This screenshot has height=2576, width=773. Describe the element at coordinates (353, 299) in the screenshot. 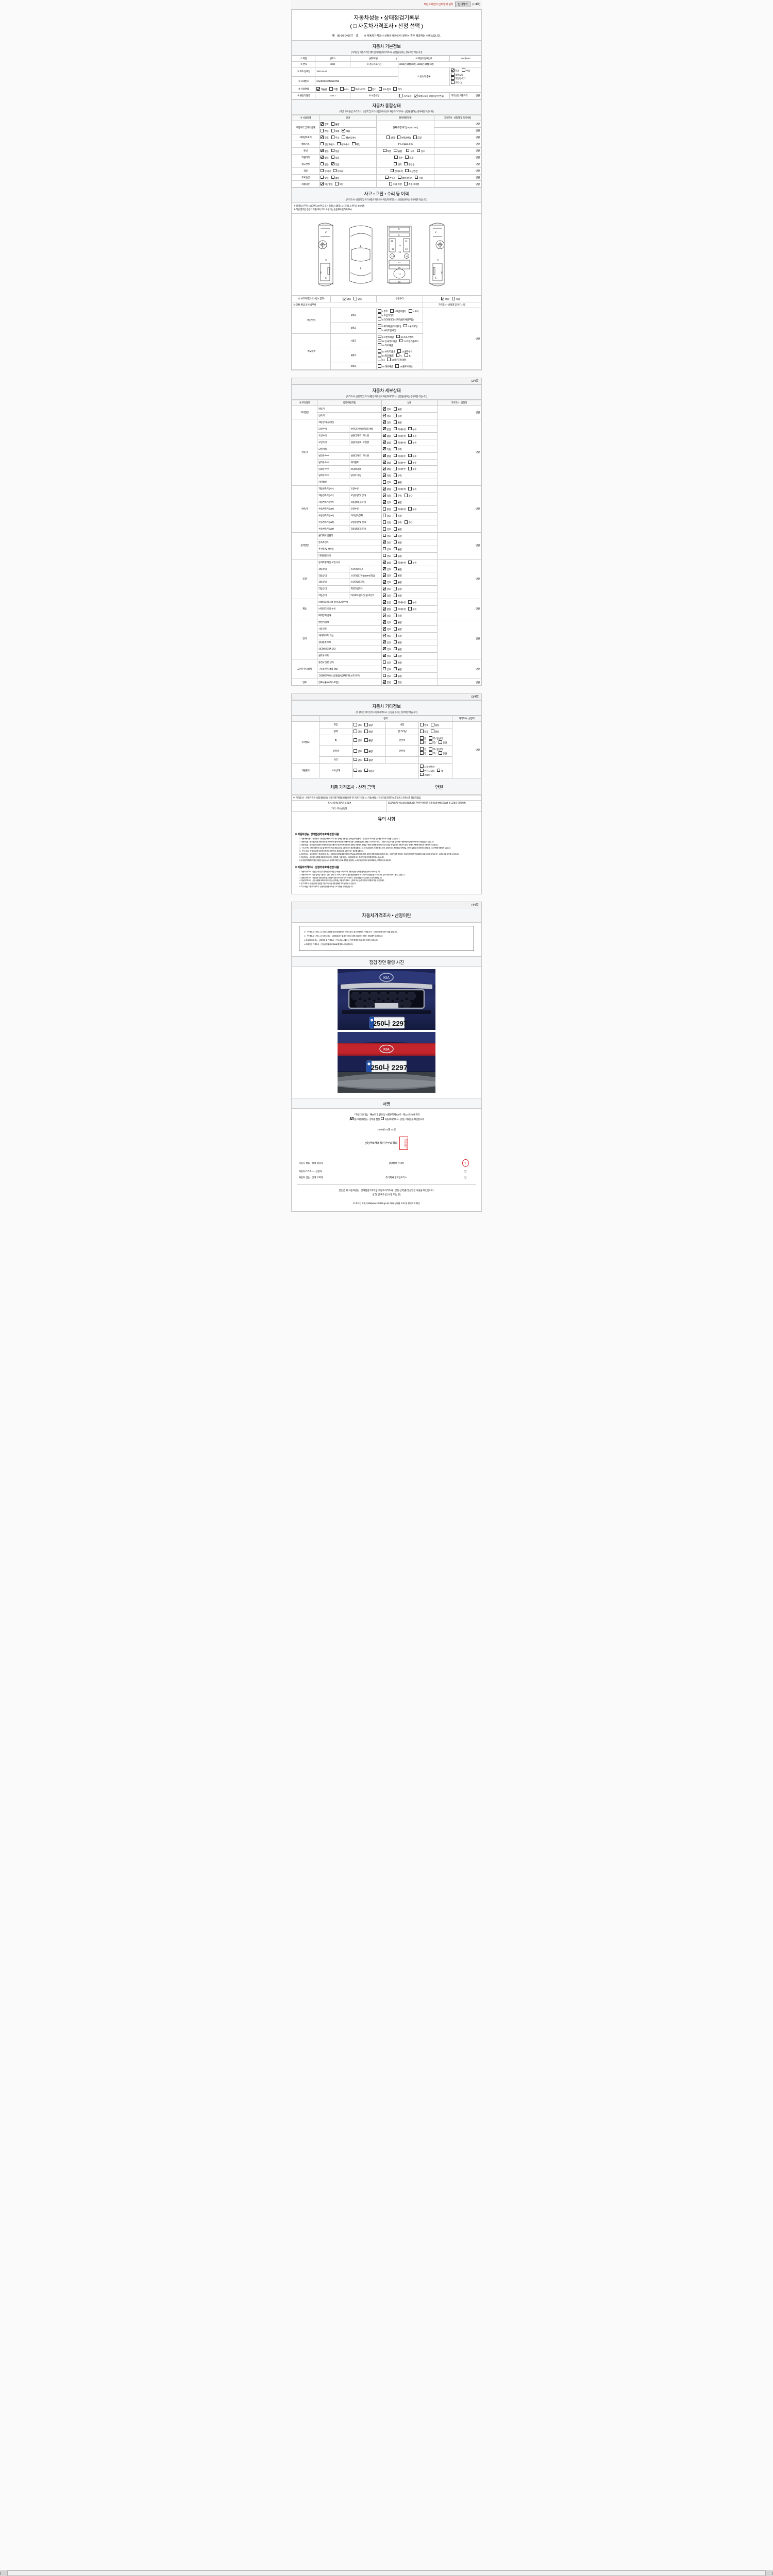

I see `accident-history-options: 없음 있음` at that location.